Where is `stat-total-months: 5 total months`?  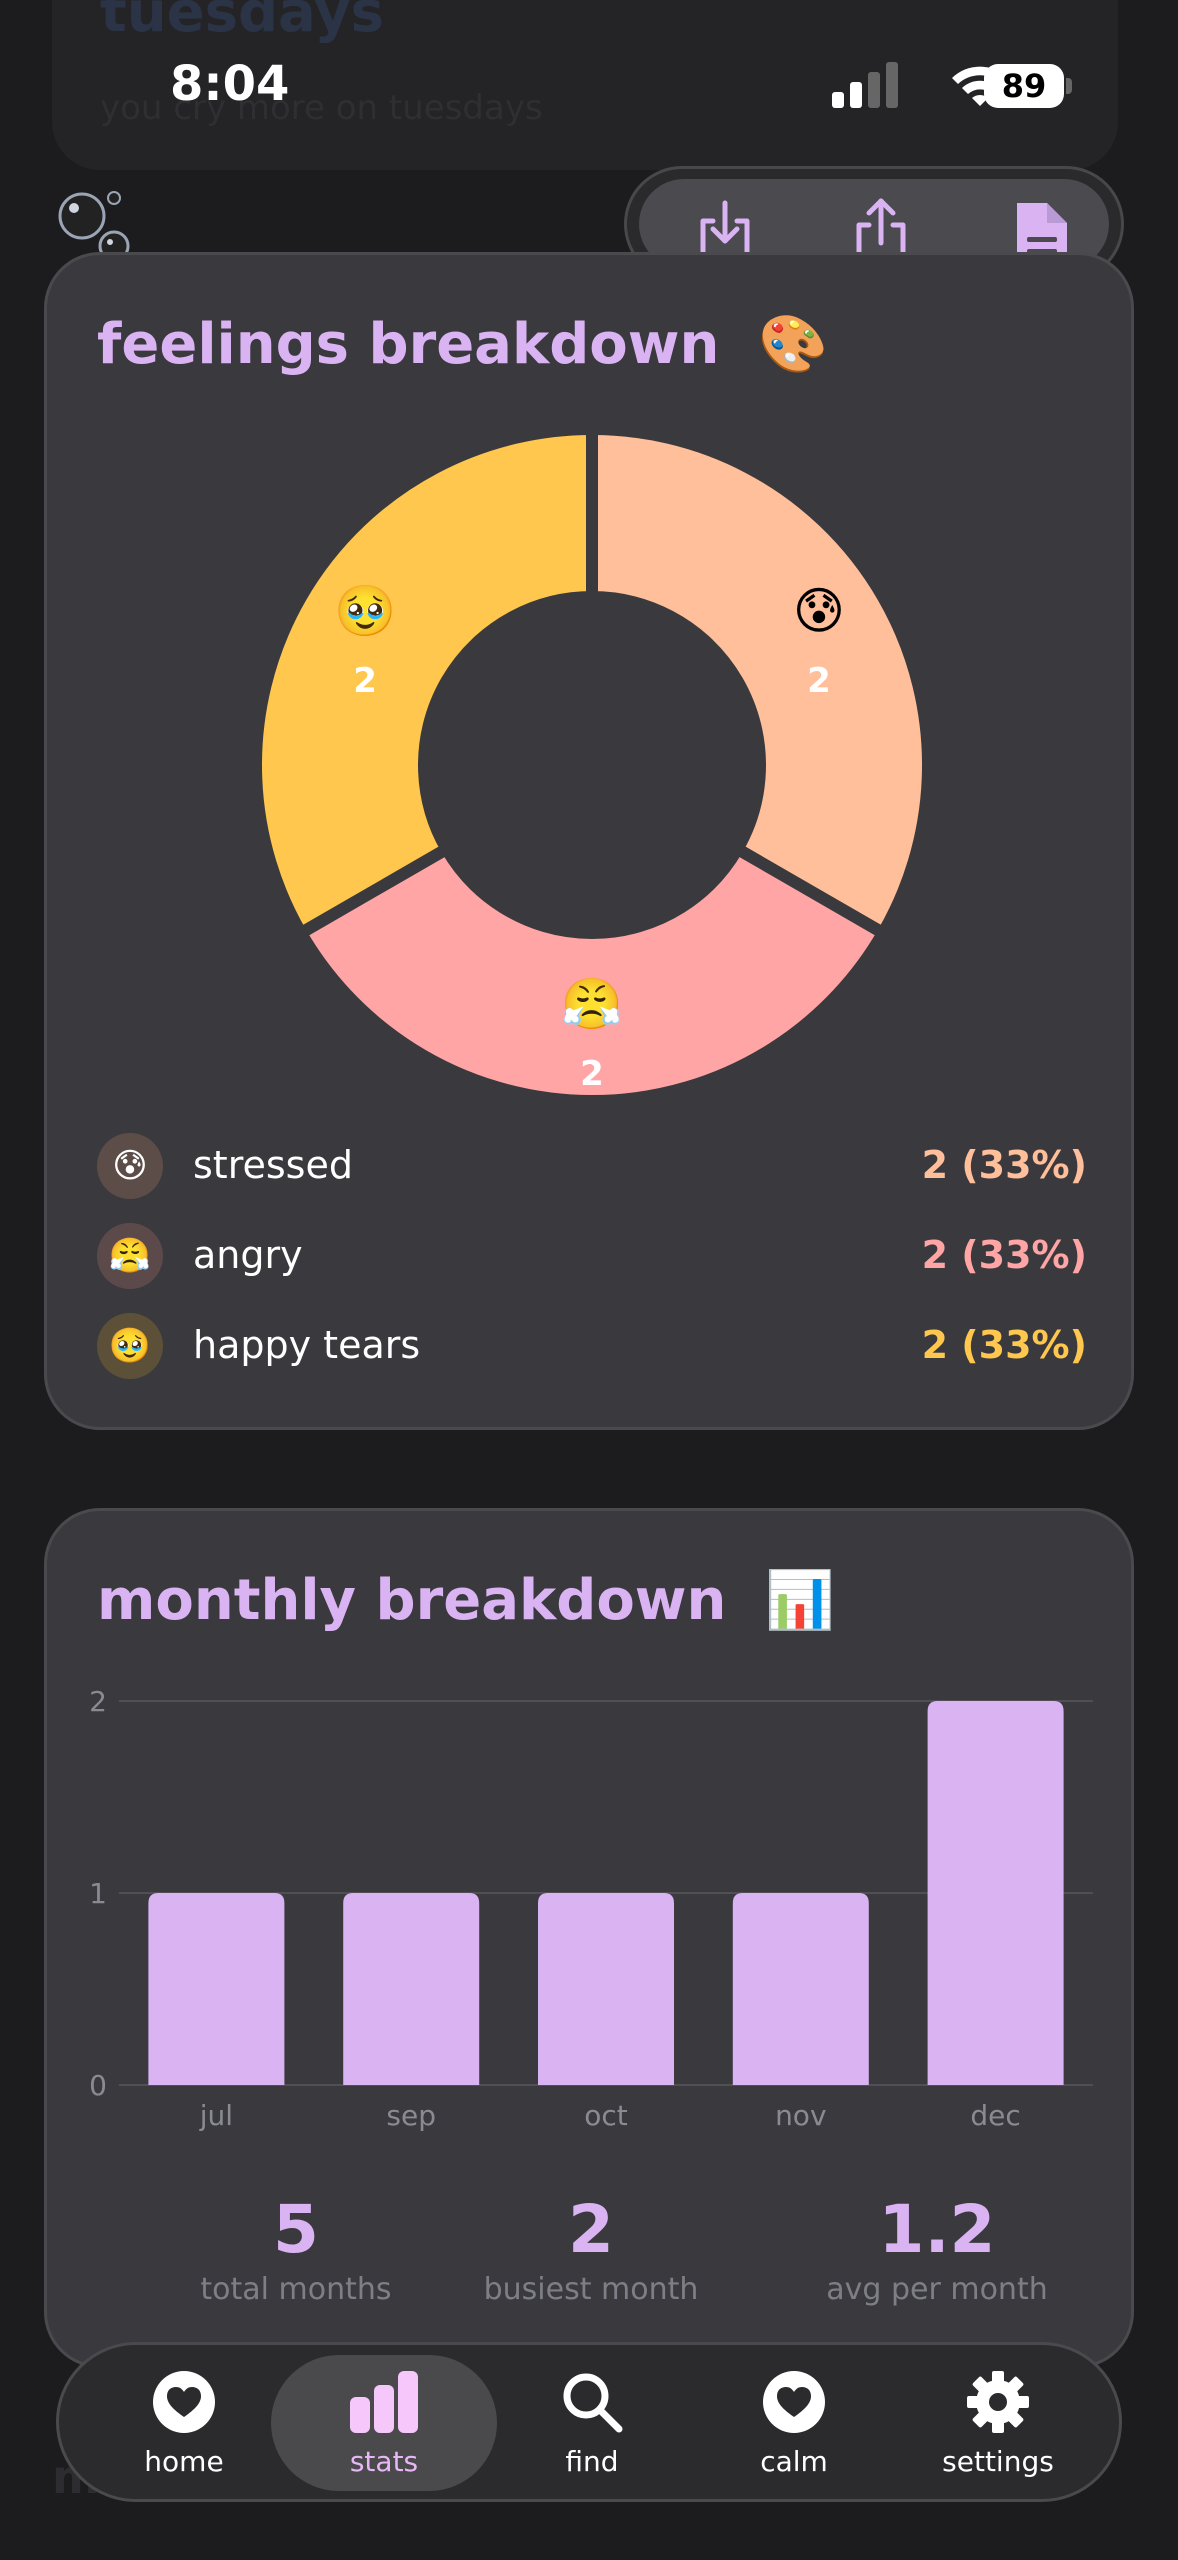 stat-total-months: 5 total months is located at coordinates (296, 2249).